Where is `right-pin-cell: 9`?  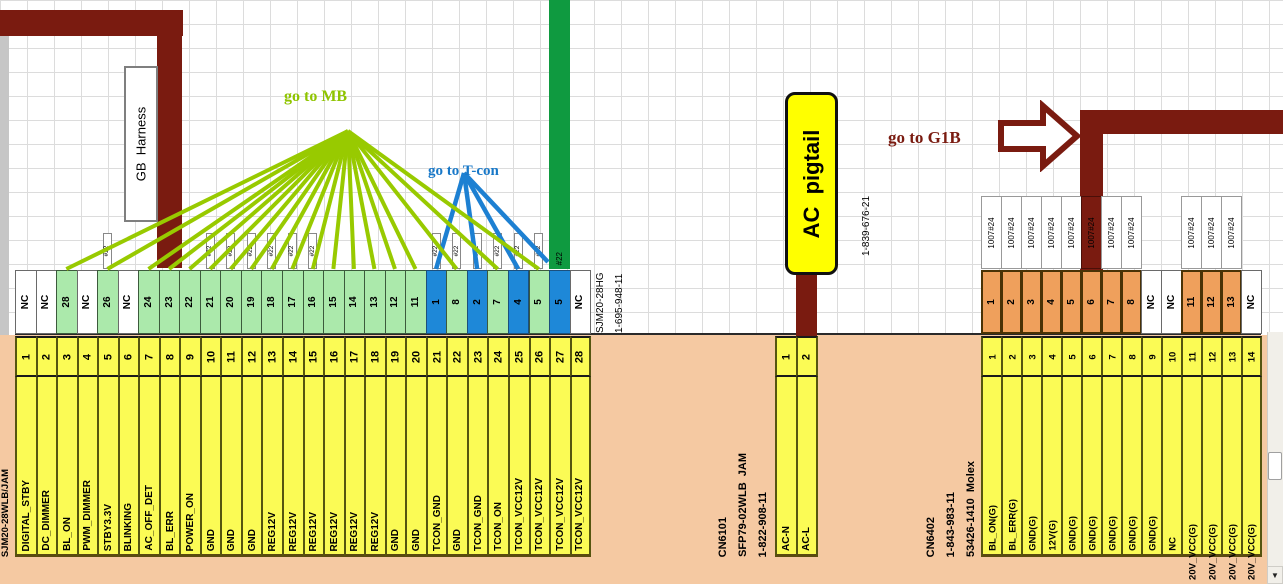
right-pin-cell: 9 is located at coordinates (1151, 356).